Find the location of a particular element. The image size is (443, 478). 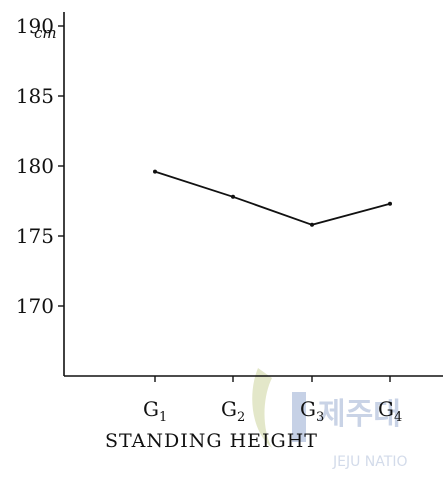

watermark: 제주대 JEJU NATIO is located at coordinates (329, 419).